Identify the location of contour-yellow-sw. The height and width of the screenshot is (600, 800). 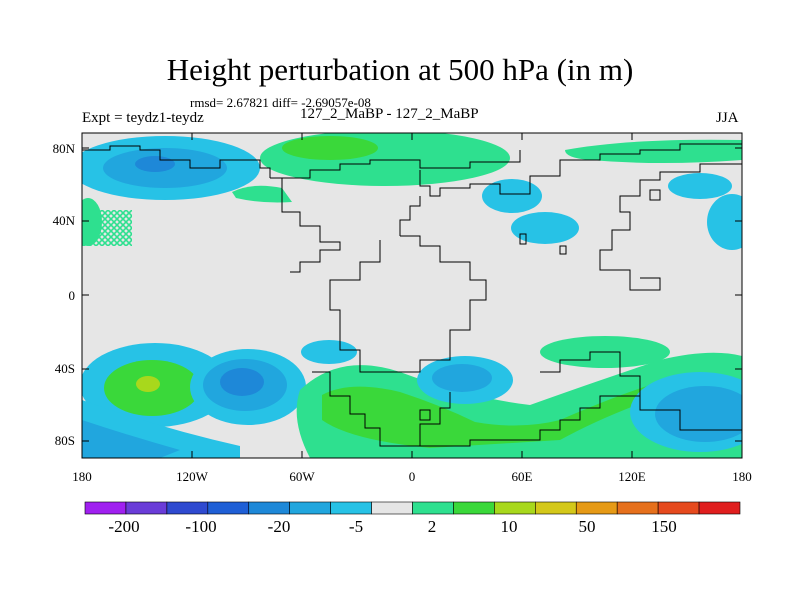
(148, 384).